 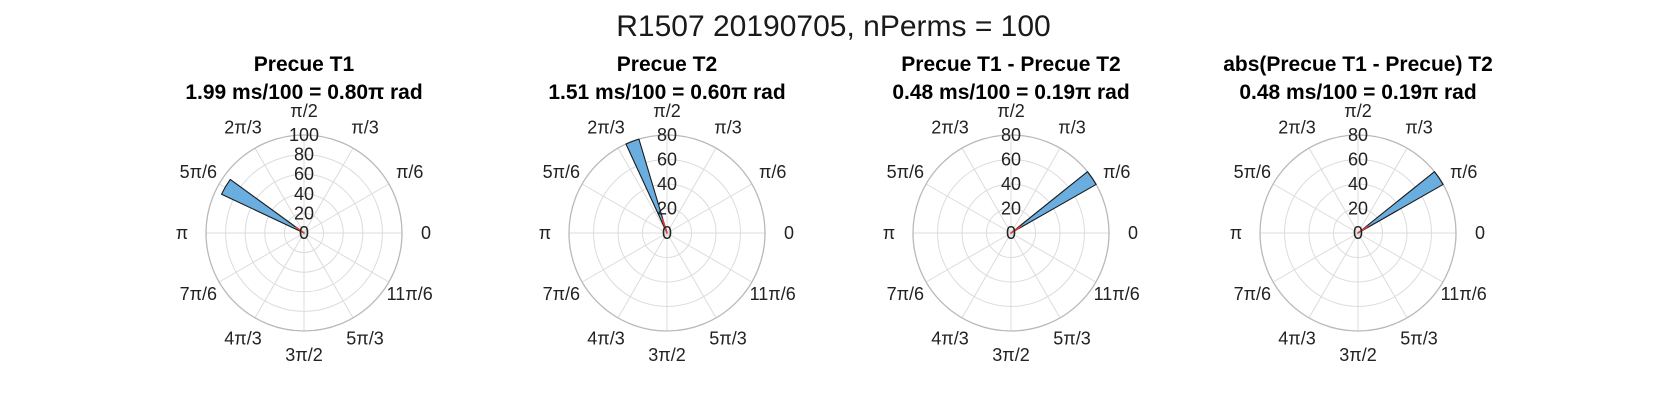 What do you see at coordinates (667, 64) in the screenshot?
I see `panel-title: Precue T2` at bounding box center [667, 64].